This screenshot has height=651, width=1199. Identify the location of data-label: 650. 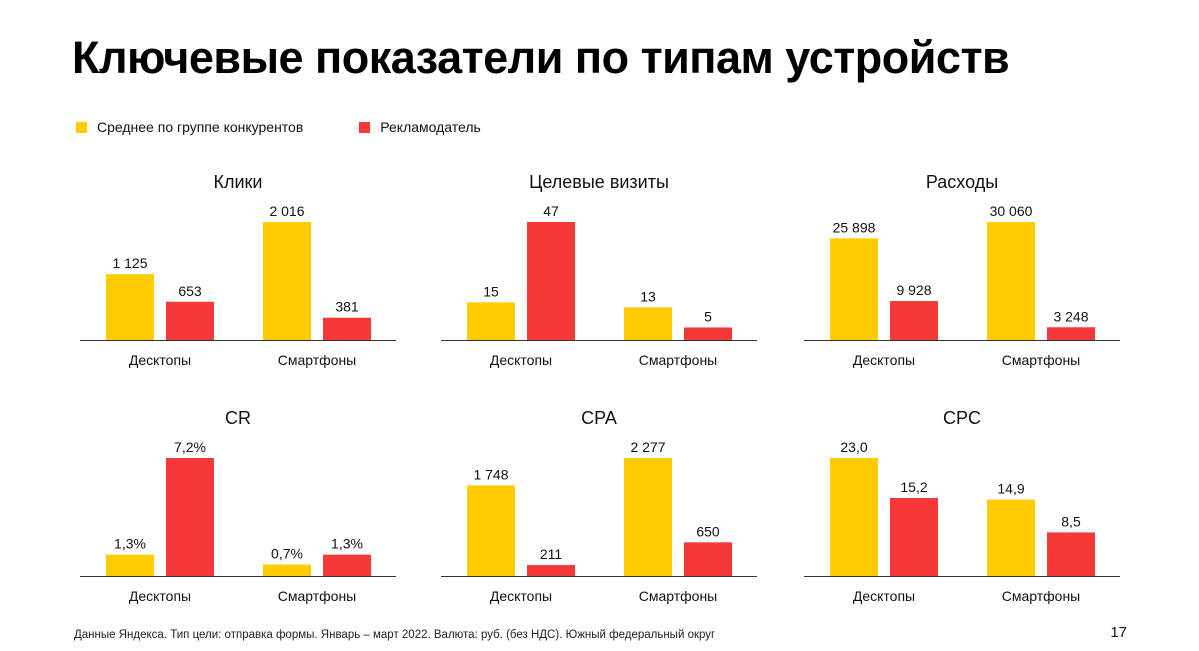
(708, 531).